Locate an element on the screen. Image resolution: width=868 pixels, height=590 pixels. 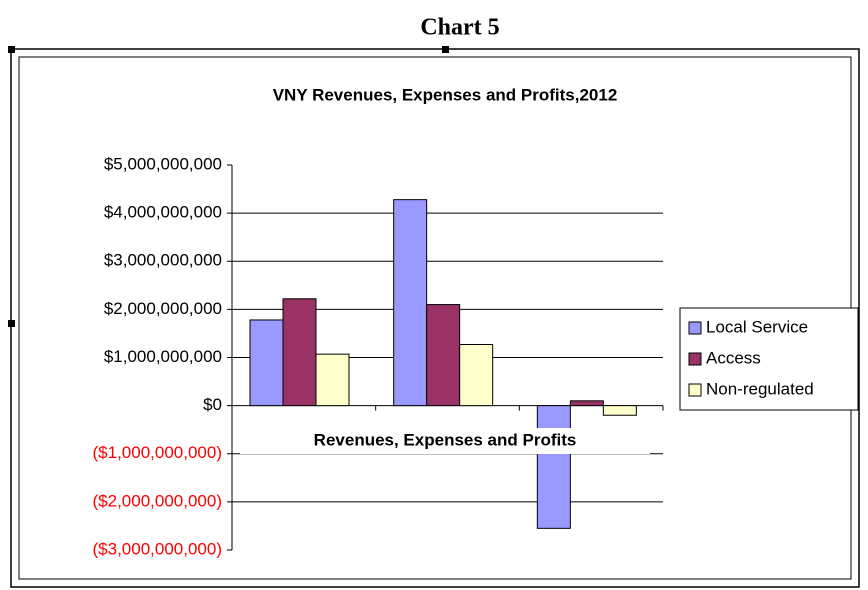
y-tick-label: $2,000,000,000 is located at coordinates (163, 308).